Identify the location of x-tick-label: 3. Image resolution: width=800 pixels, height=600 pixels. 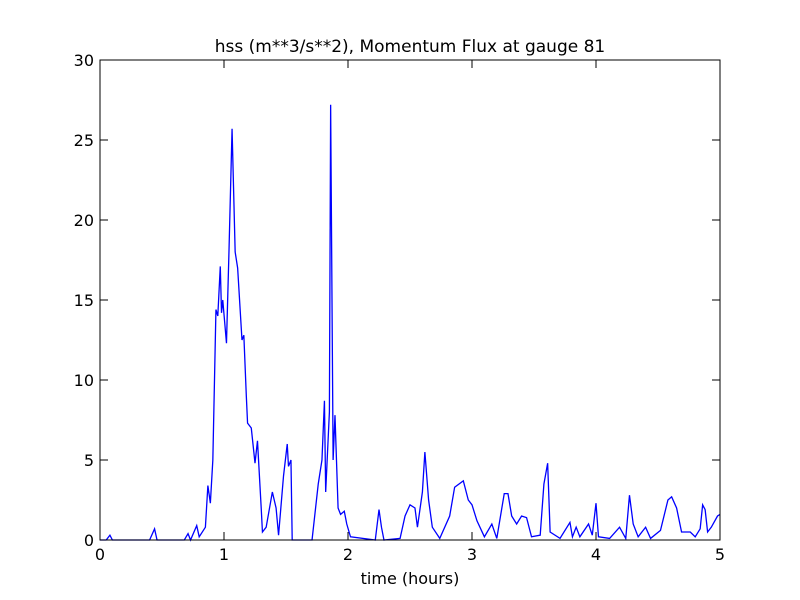
(472, 554).